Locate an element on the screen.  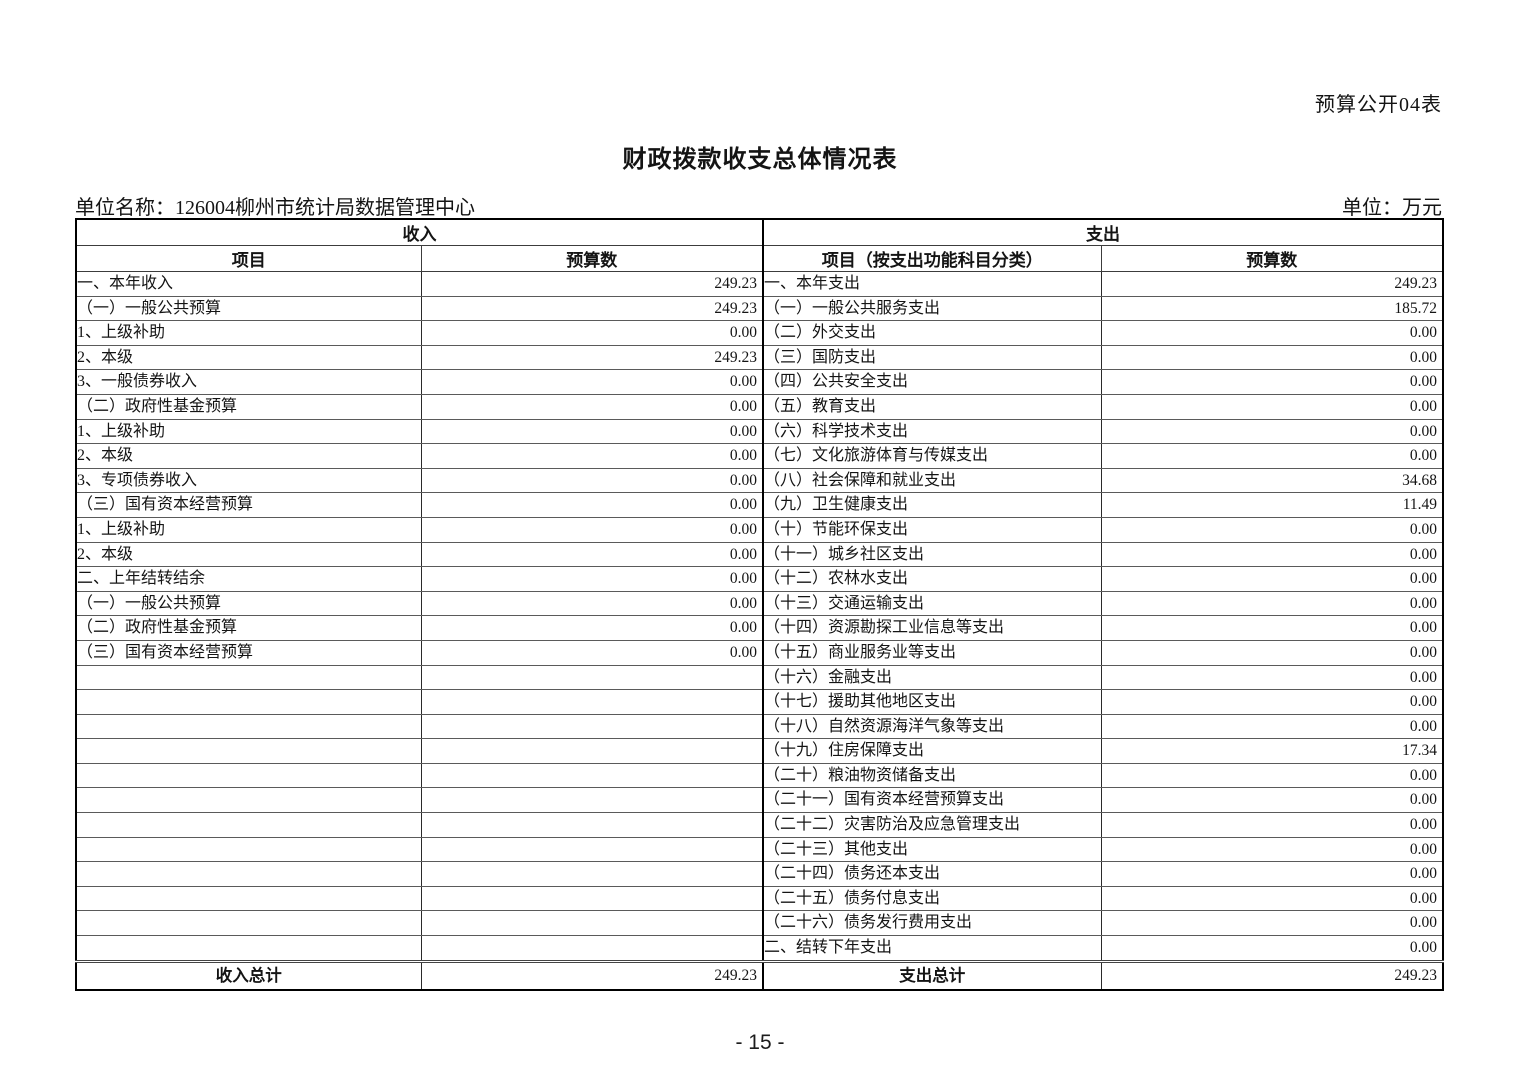
budget-row: （十八）自然资源海洋气象等支出 0.00 is located at coordinates (759, 726).